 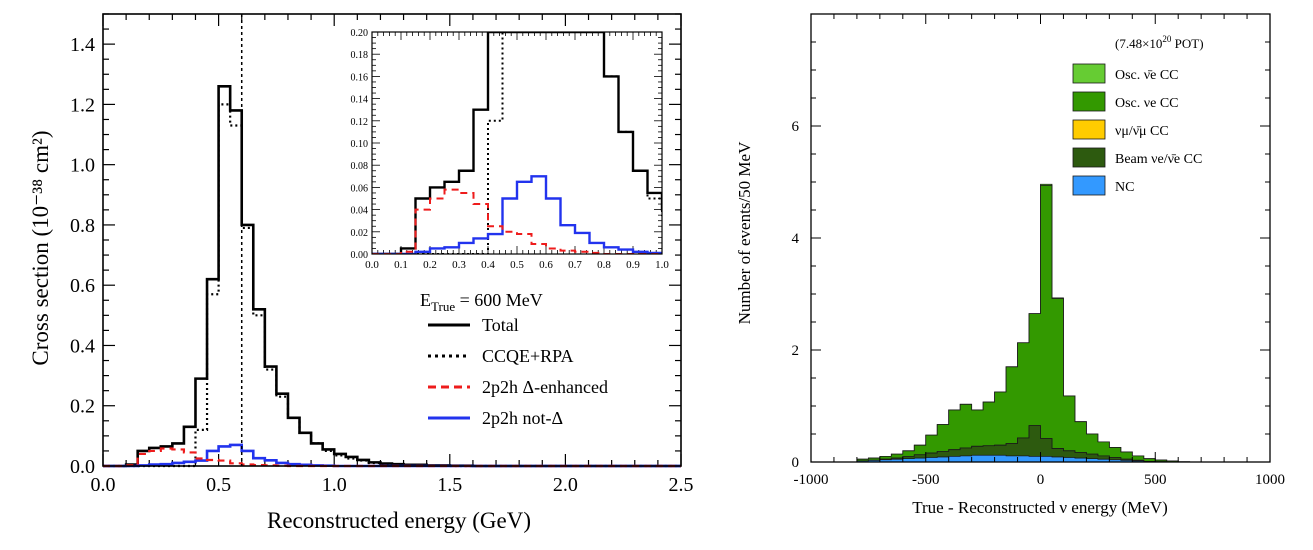 I want to click on right-x-tick-label: 0, so click(x=1041, y=480).